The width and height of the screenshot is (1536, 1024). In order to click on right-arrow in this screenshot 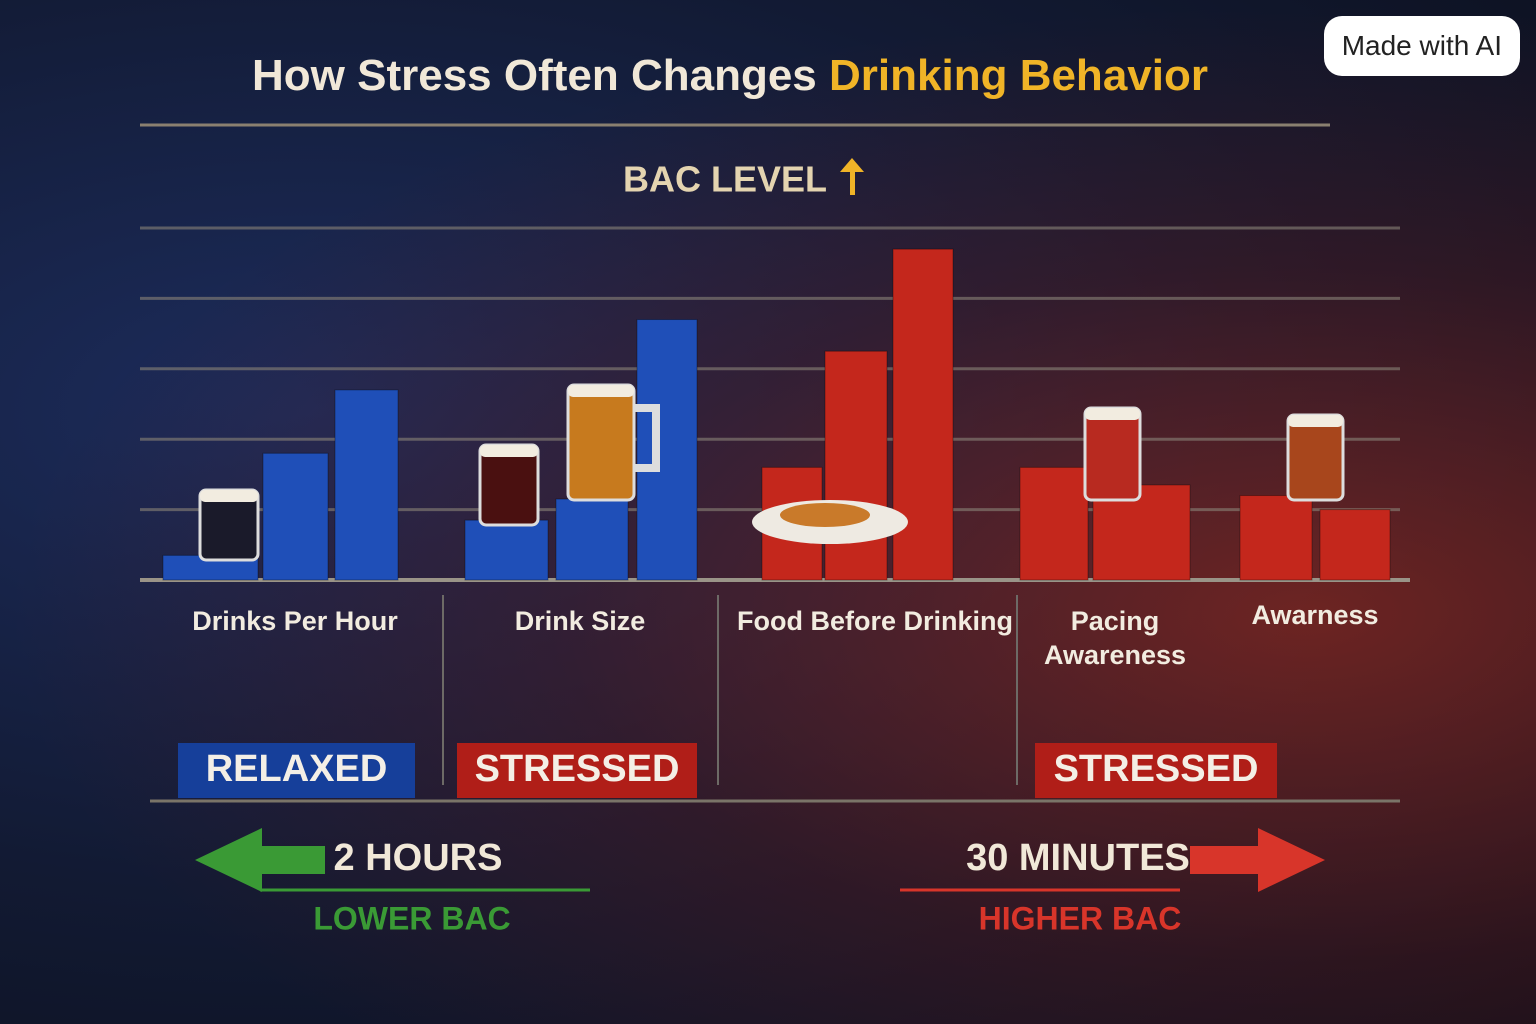, I will do `click(1257, 860)`.